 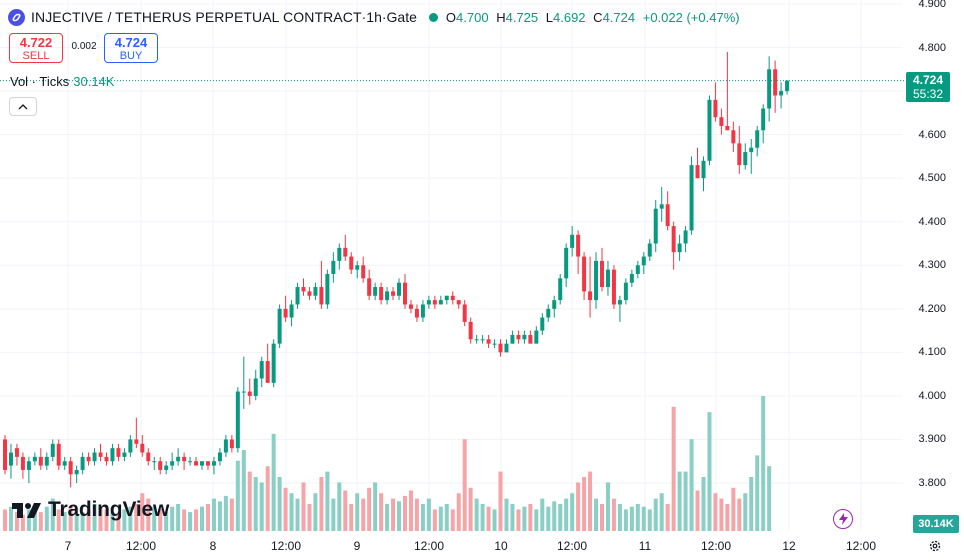 What do you see at coordinates (62, 81) in the screenshot?
I see `volume-legend: Vol · Ticks 30.14K` at bounding box center [62, 81].